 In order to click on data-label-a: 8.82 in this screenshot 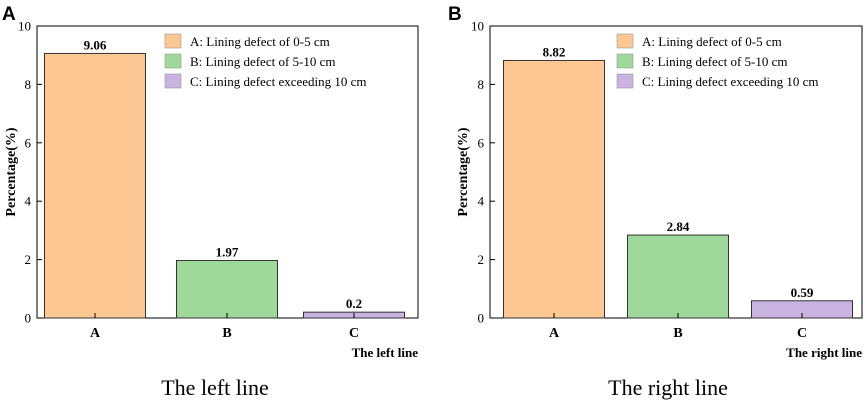, I will do `click(554, 51)`.